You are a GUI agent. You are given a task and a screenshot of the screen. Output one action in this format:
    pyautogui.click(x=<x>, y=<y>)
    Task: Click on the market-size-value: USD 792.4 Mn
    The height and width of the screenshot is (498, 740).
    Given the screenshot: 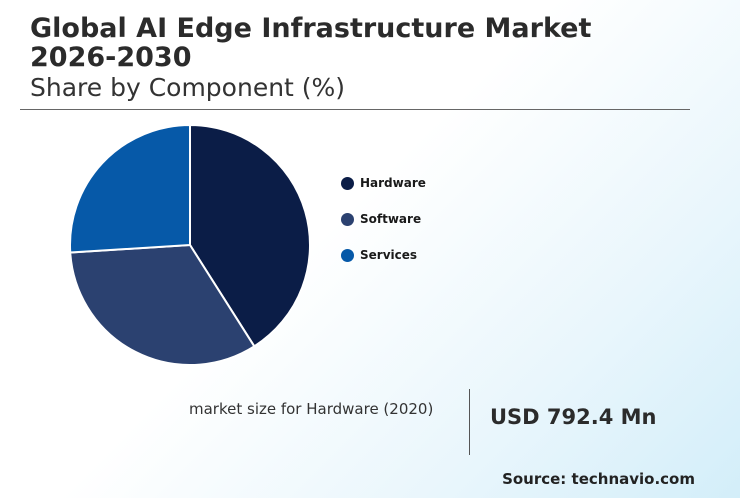 What is the action you would take?
    pyautogui.click(x=573, y=417)
    